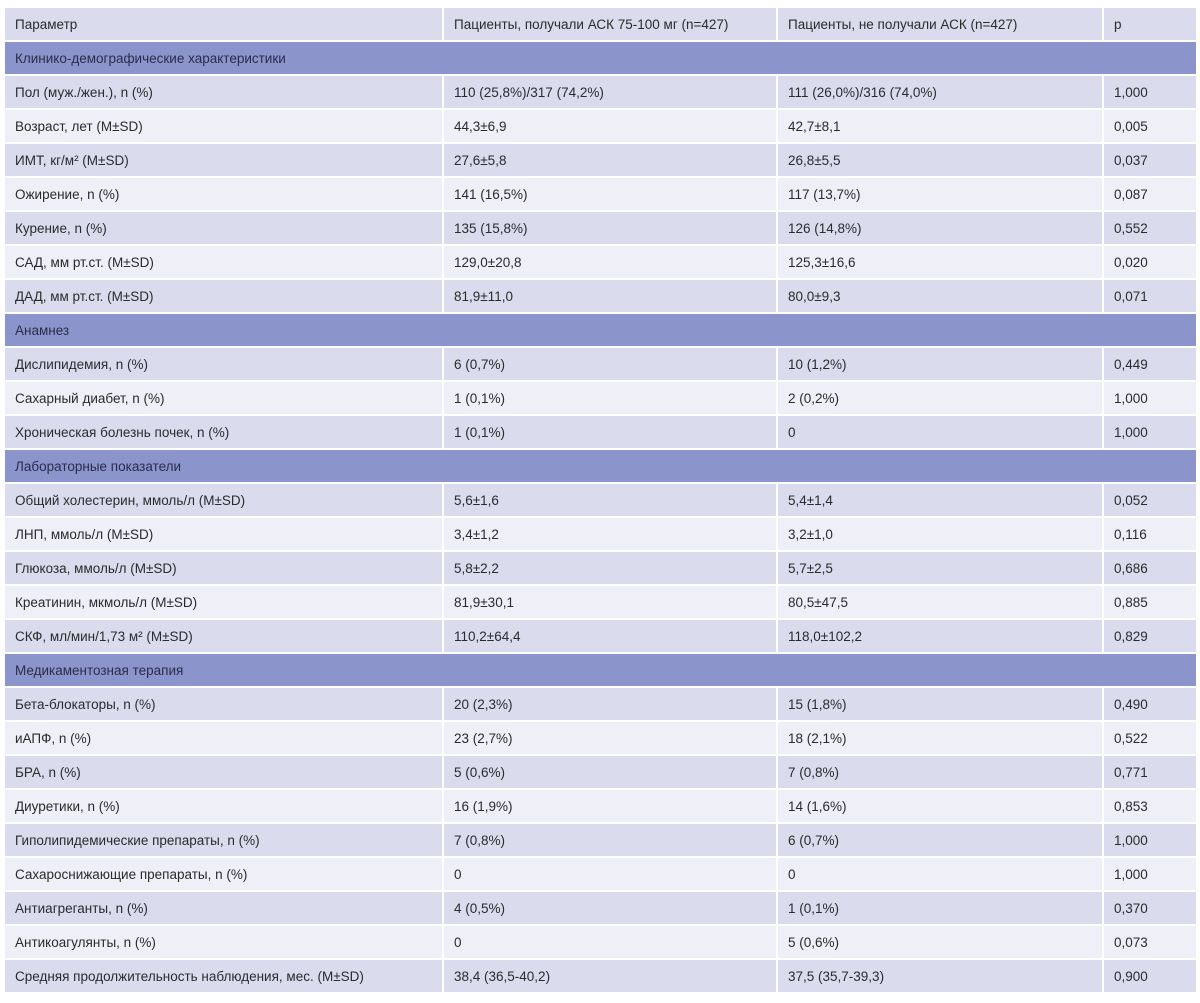 The width and height of the screenshot is (1200, 1003). Describe the element at coordinates (1150, 908) in the screenshot. I see `cell-p-value: 0,370` at that location.